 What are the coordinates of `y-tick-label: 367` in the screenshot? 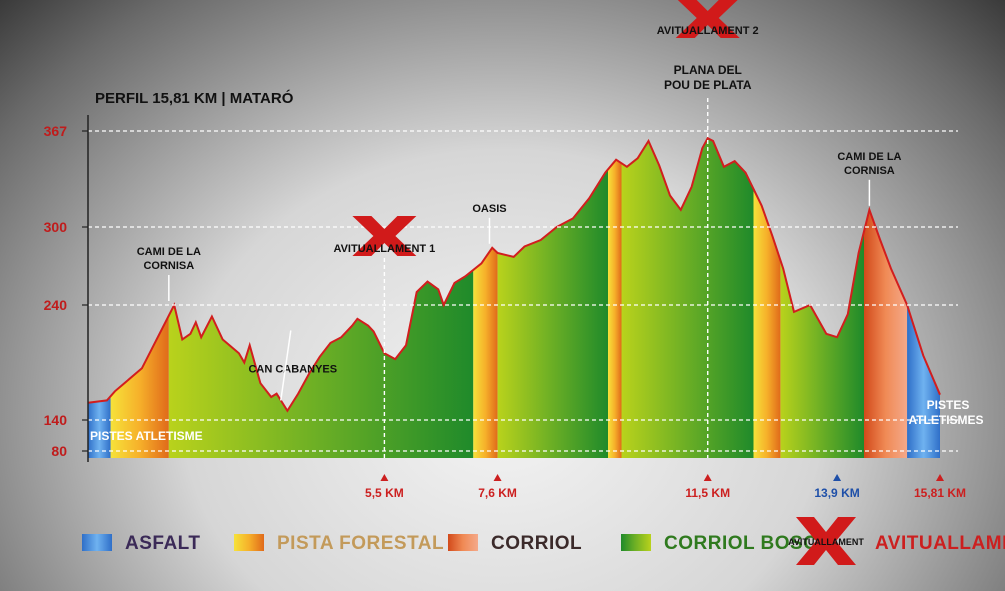 It's located at (56, 131).